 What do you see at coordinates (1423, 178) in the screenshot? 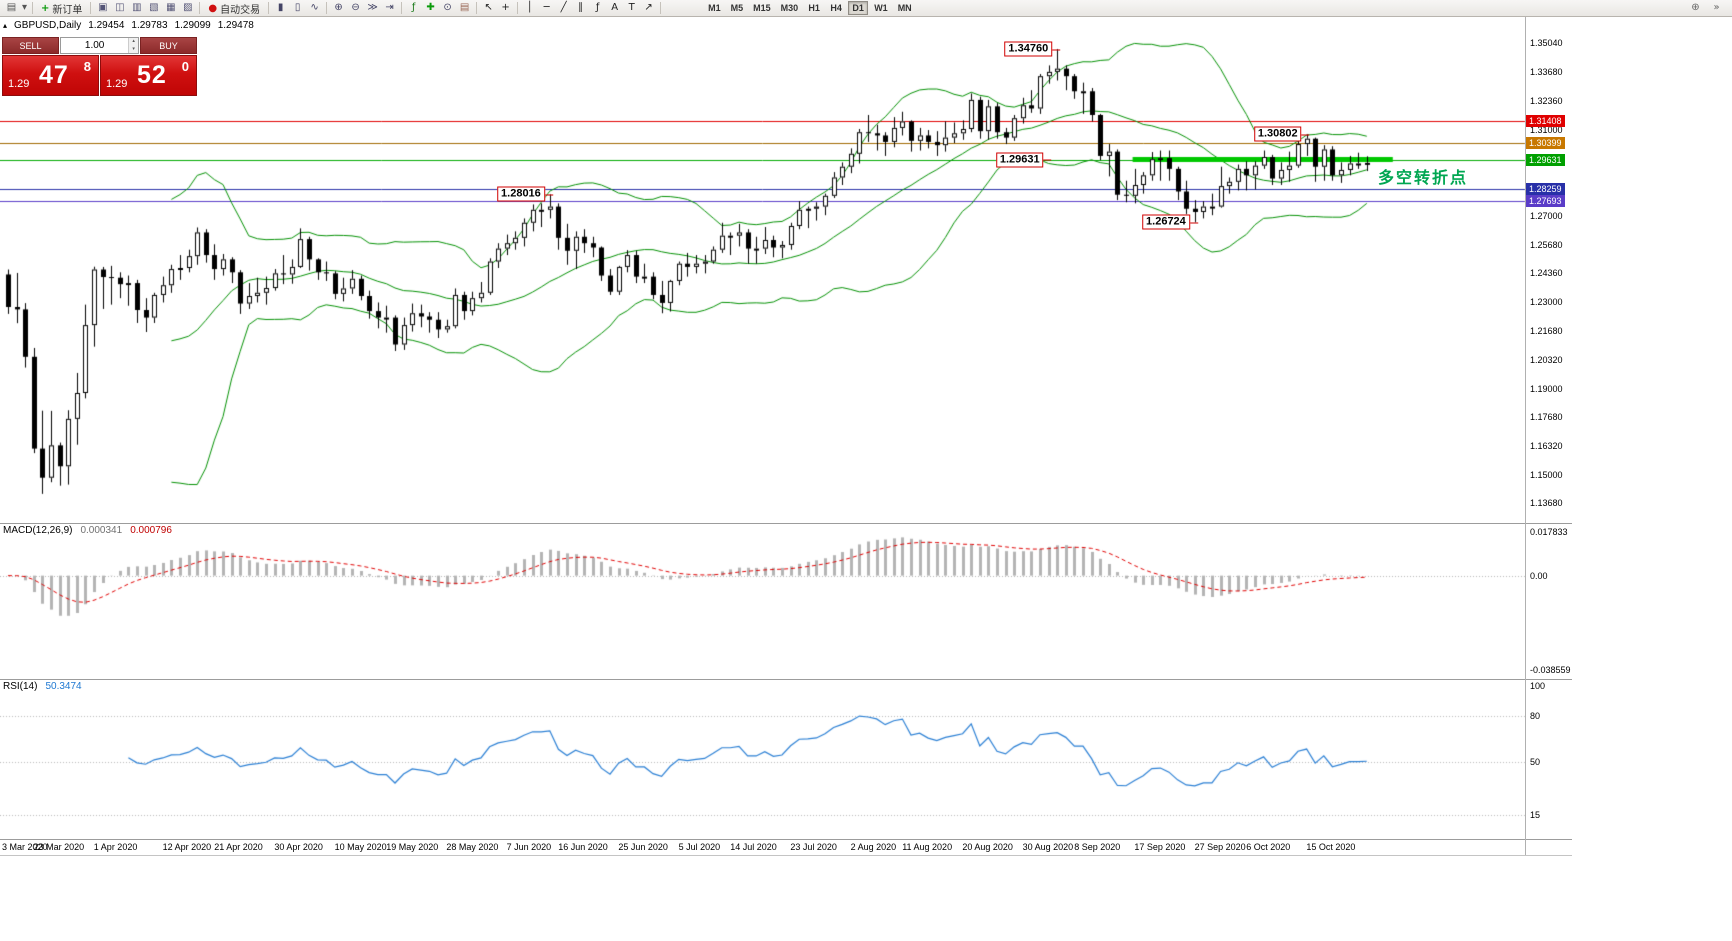
I see `turning-point-annotation: 多空转折点` at bounding box center [1423, 178].